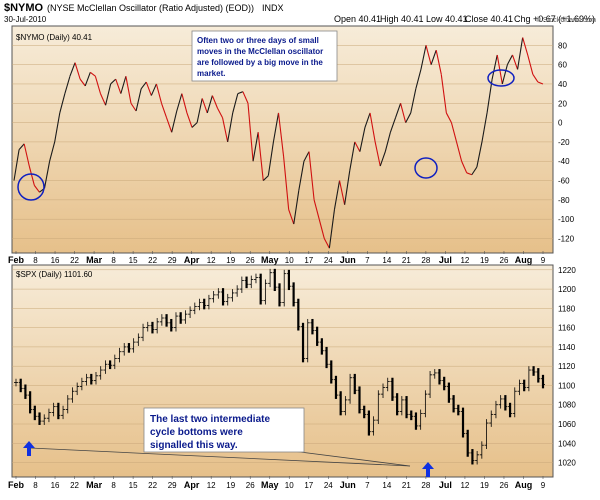 This screenshot has width=600, height=500. I want to click on oscillator-y-tick: -40, so click(564, 161).